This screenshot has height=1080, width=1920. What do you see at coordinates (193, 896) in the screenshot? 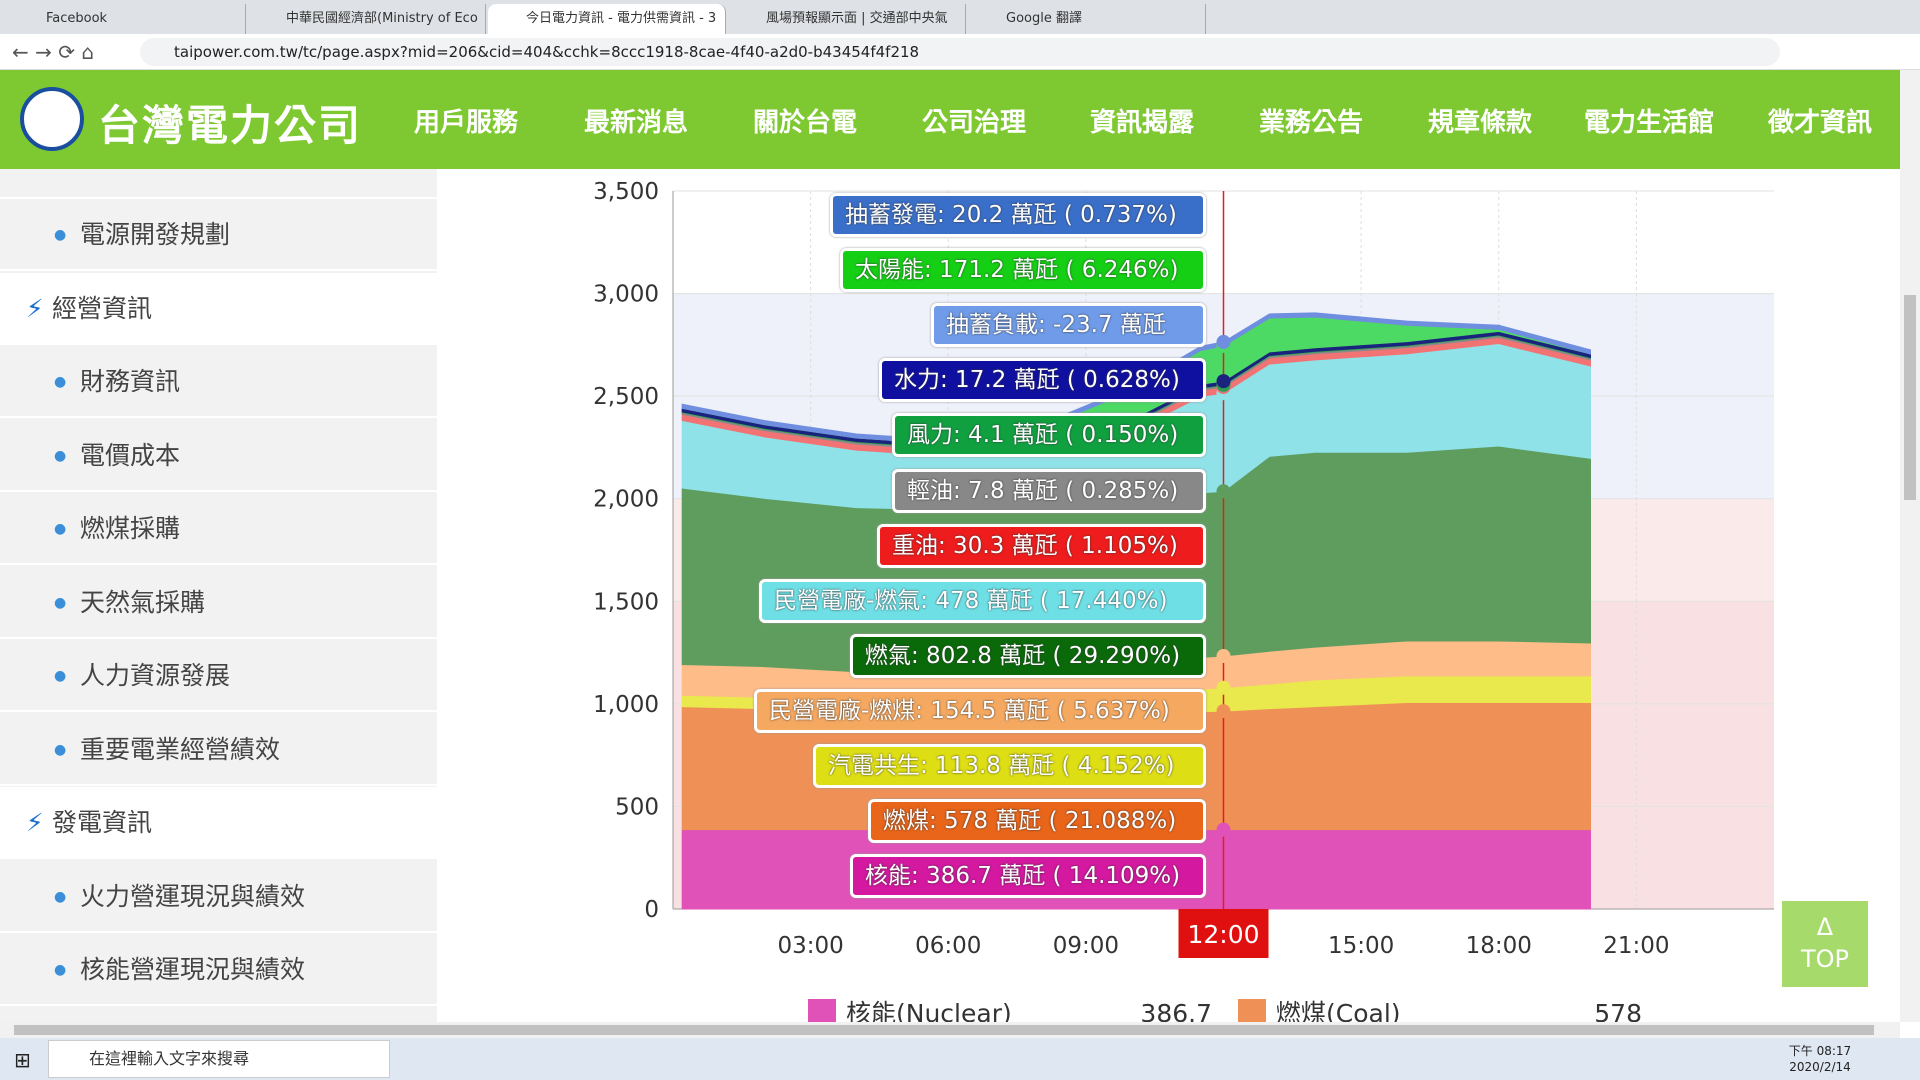
I see `sidebar-label: 火力營運現況與績效` at bounding box center [193, 896].